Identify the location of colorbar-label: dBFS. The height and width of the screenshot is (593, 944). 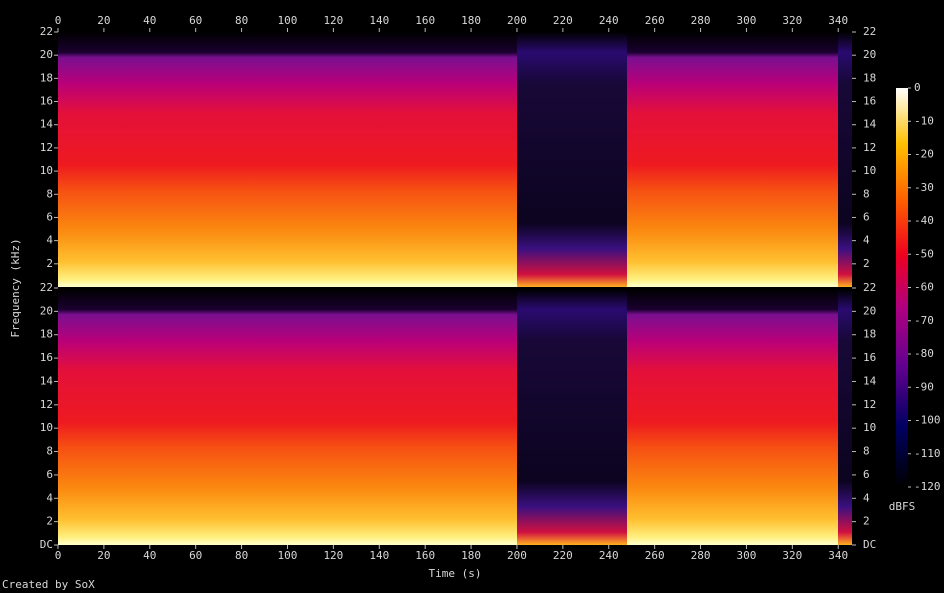
(902, 506).